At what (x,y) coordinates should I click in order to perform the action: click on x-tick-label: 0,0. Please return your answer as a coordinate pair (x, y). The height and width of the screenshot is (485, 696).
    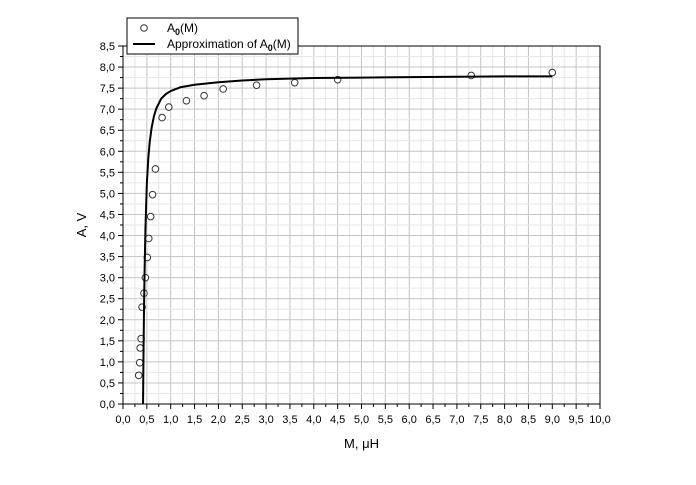
    Looking at the image, I should click on (122, 420).